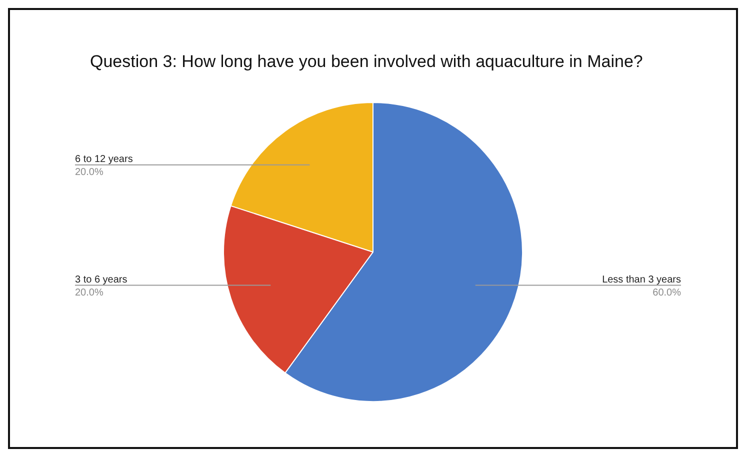 The width and height of the screenshot is (756, 455). What do you see at coordinates (104, 159) in the screenshot?
I see `slice-label: 6 to 12 years` at bounding box center [104, 159].